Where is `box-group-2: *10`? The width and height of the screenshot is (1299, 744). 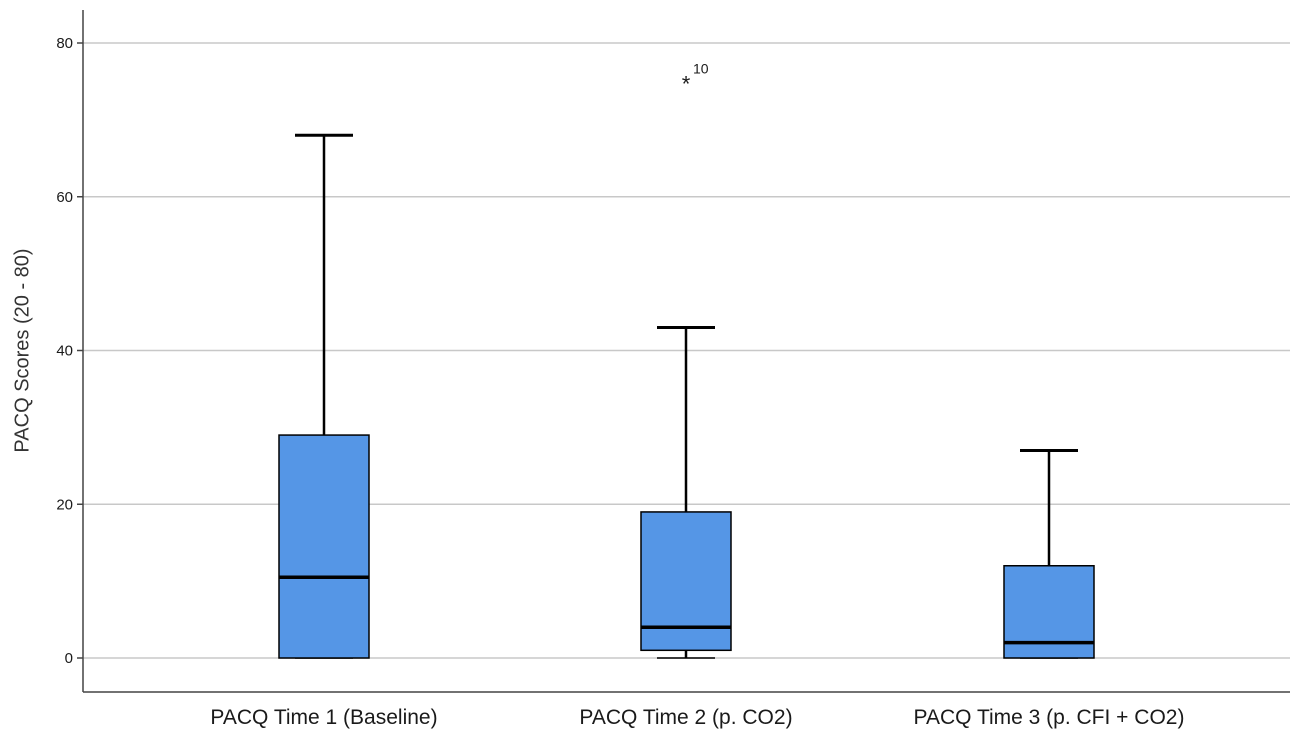 box-group-2: *10 is located at coordinates (686, 359).